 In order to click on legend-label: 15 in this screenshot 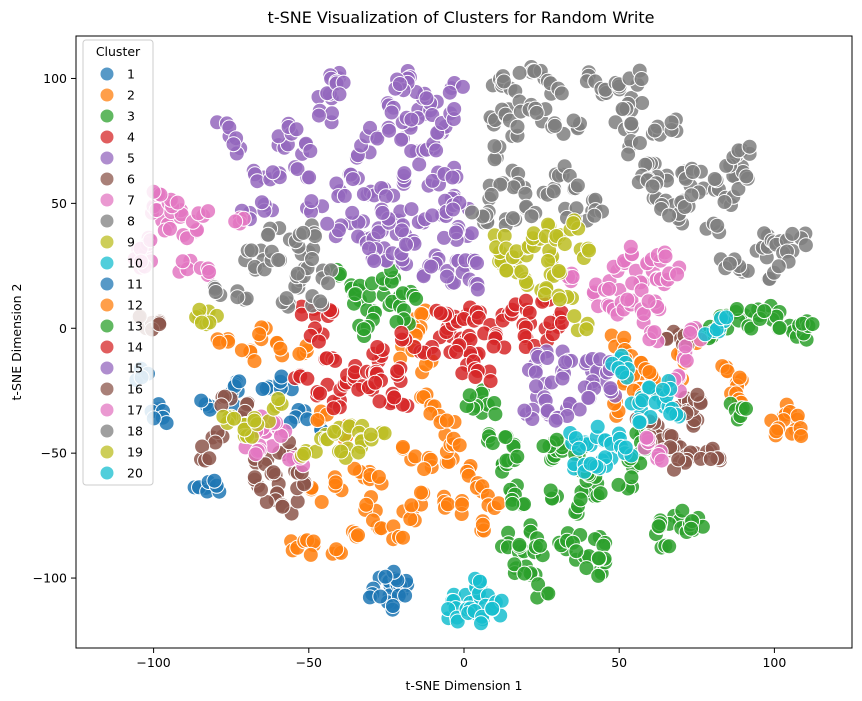, I will do `click(135, 368)`.